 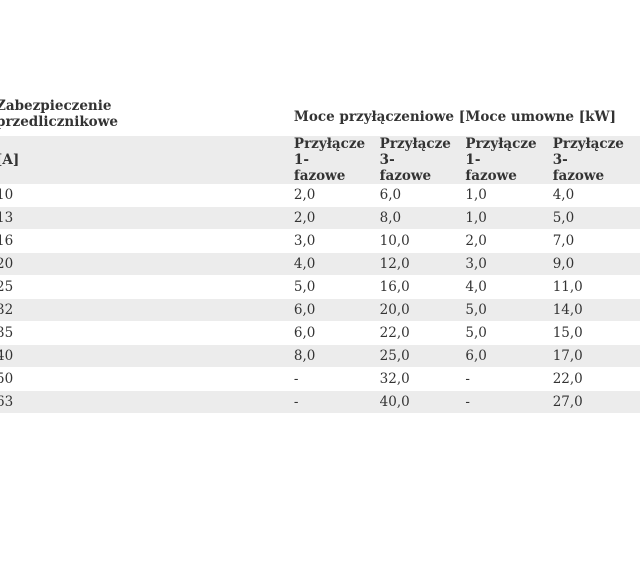 I want to click on table-row: 16 3,0 10,0 2,0 7,0, so click(x=320, y=241).